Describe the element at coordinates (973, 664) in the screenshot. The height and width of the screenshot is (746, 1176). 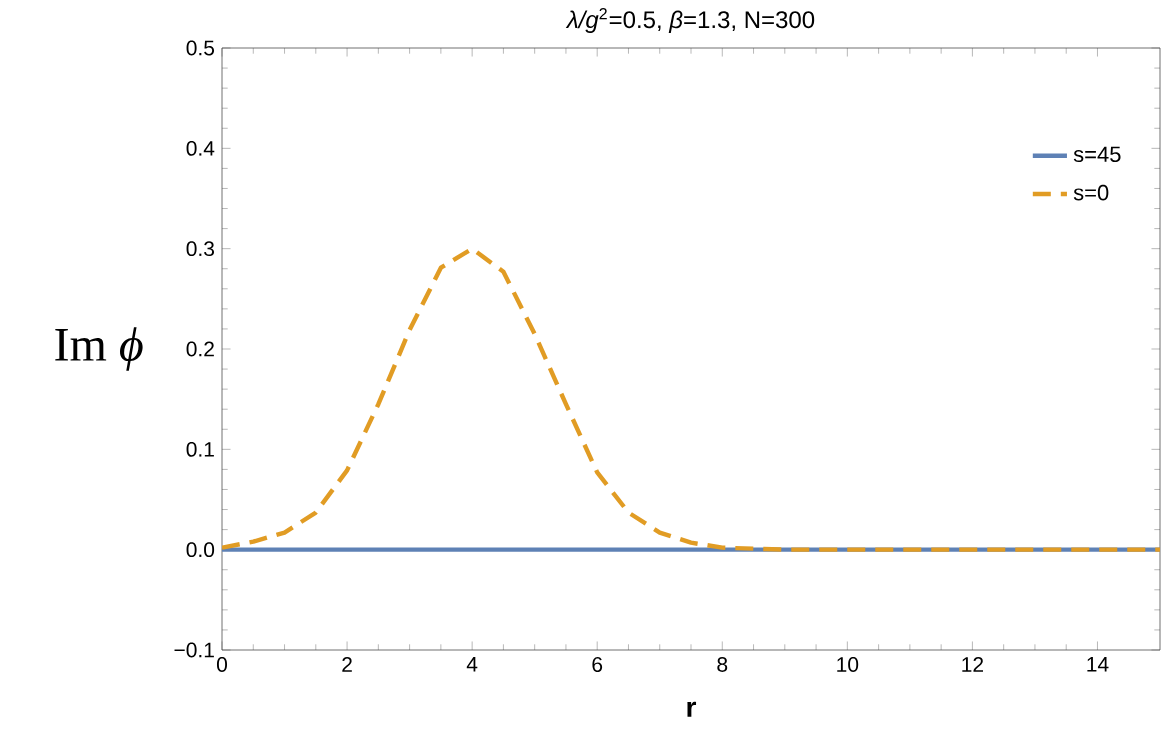
I see `x-tick-label: 12` at that location.